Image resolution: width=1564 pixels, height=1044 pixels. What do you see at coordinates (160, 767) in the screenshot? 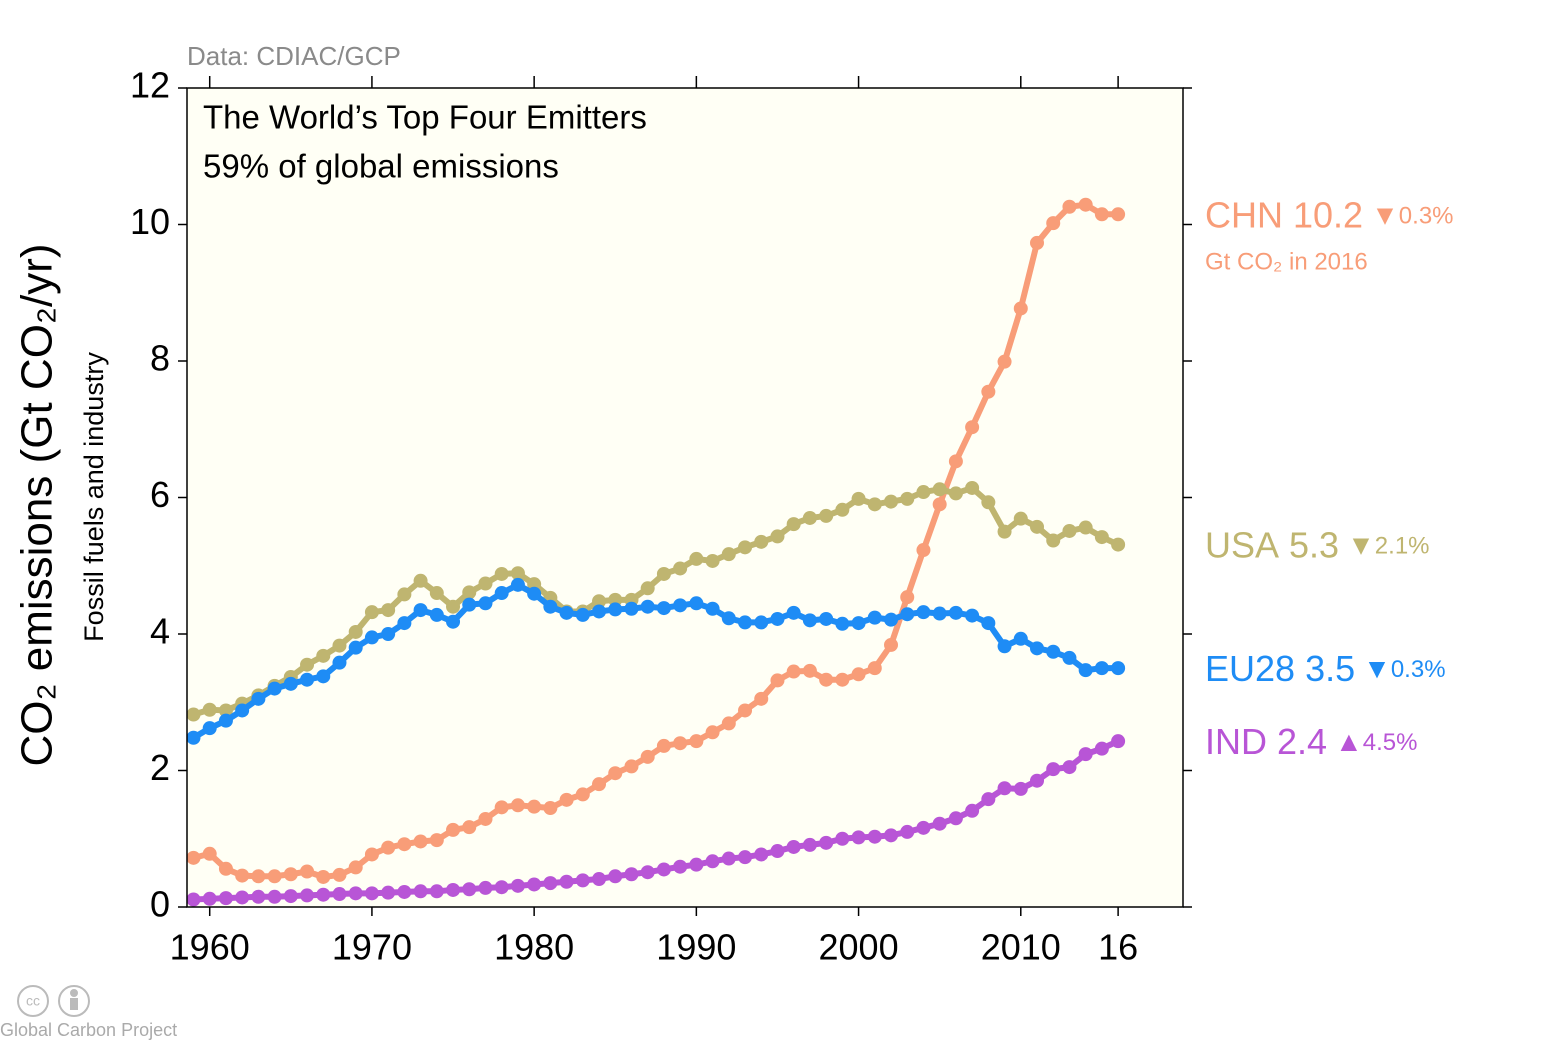
I see `y-tick-label: 2` at bounding box center [160, 767].